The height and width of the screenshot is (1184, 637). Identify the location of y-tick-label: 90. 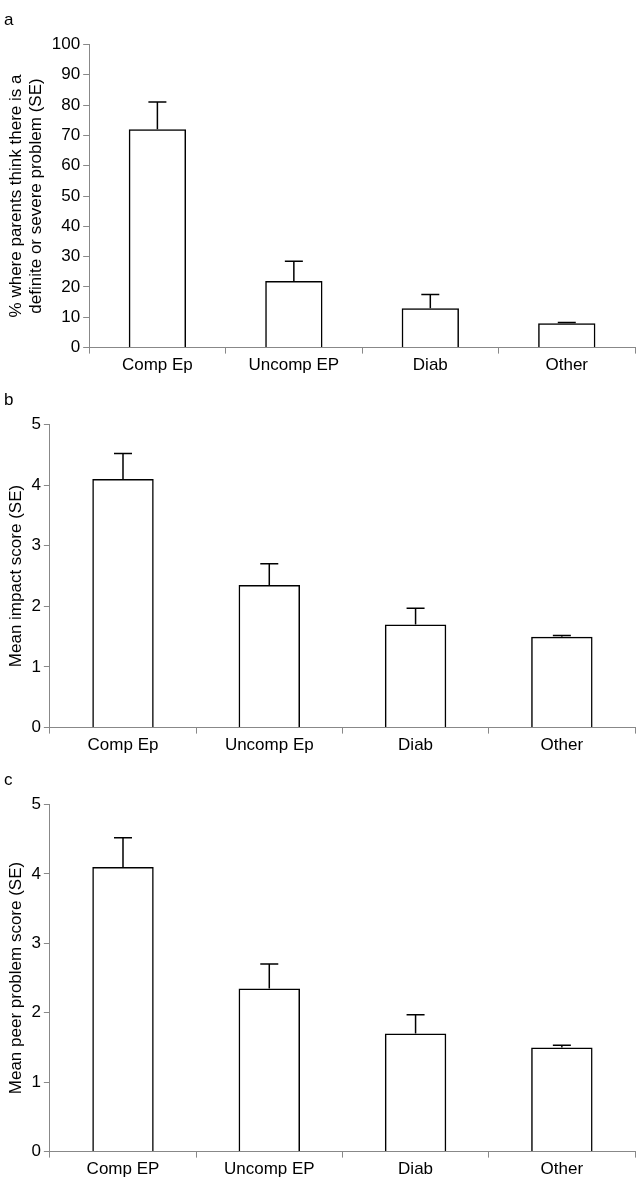
(71, 74).